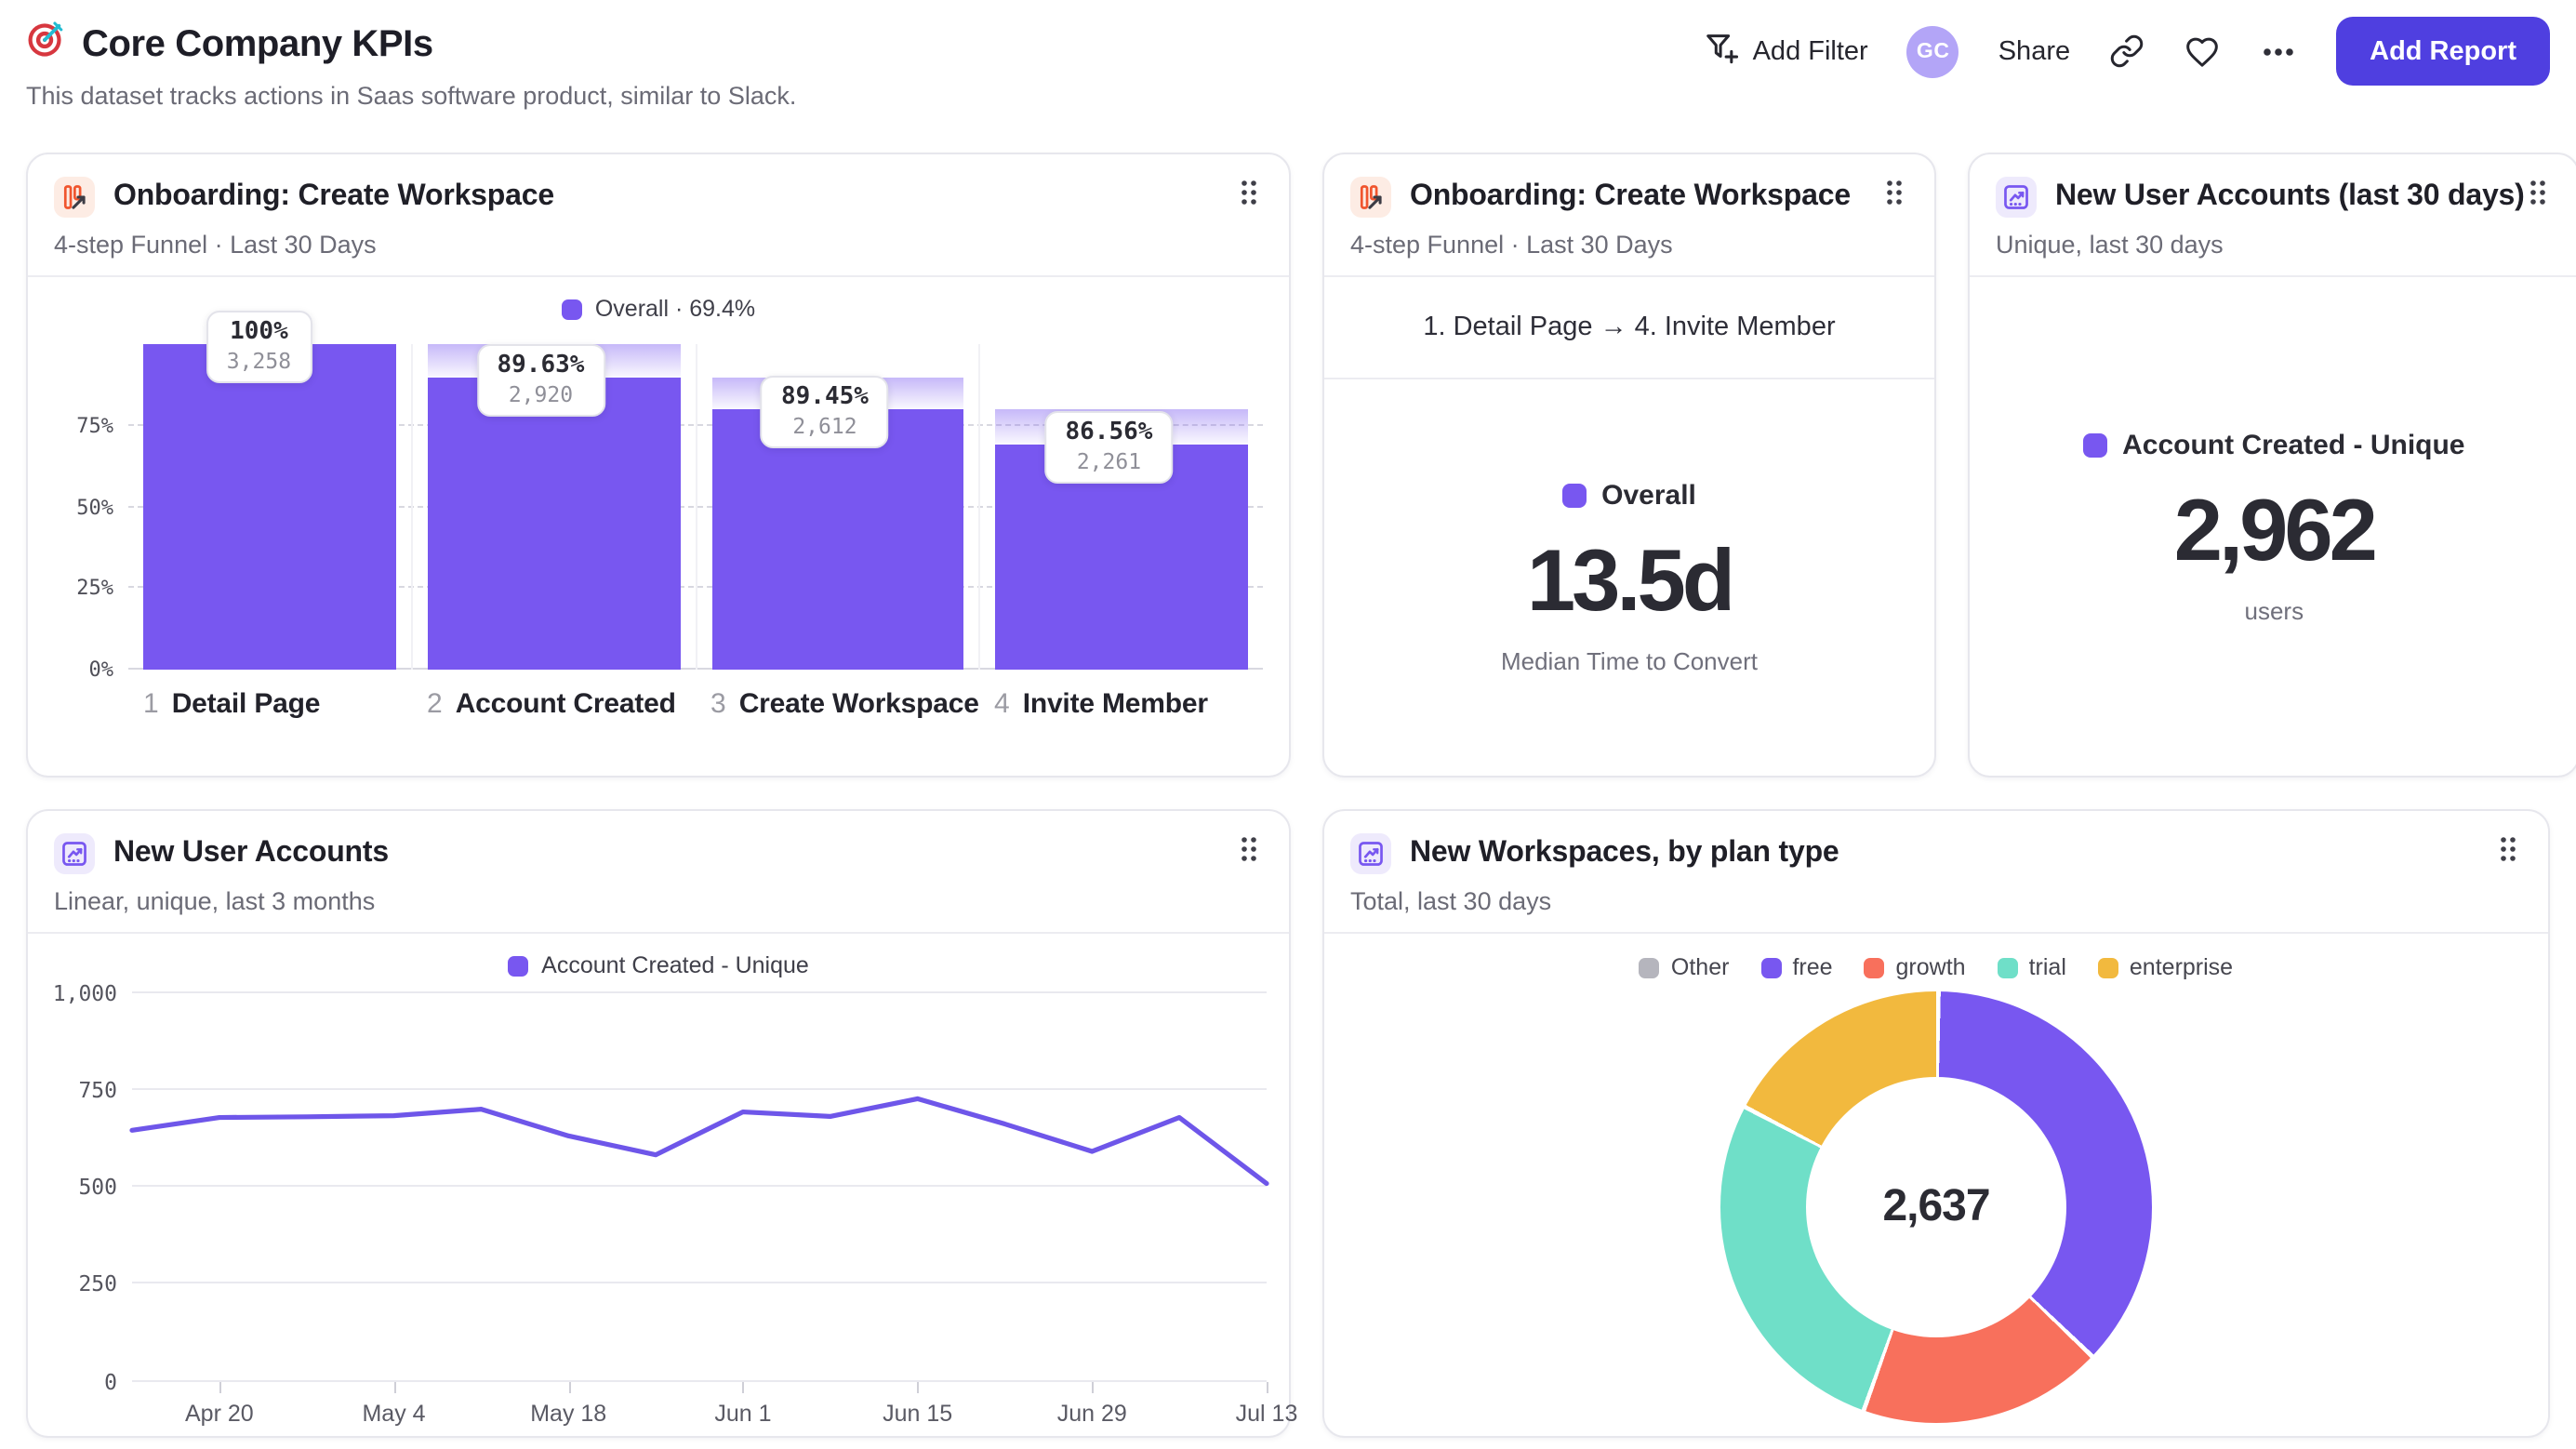 This screenshot has width=2576, height=1449. I want to click on legend-item-growth: growth, so click(1915, 967).